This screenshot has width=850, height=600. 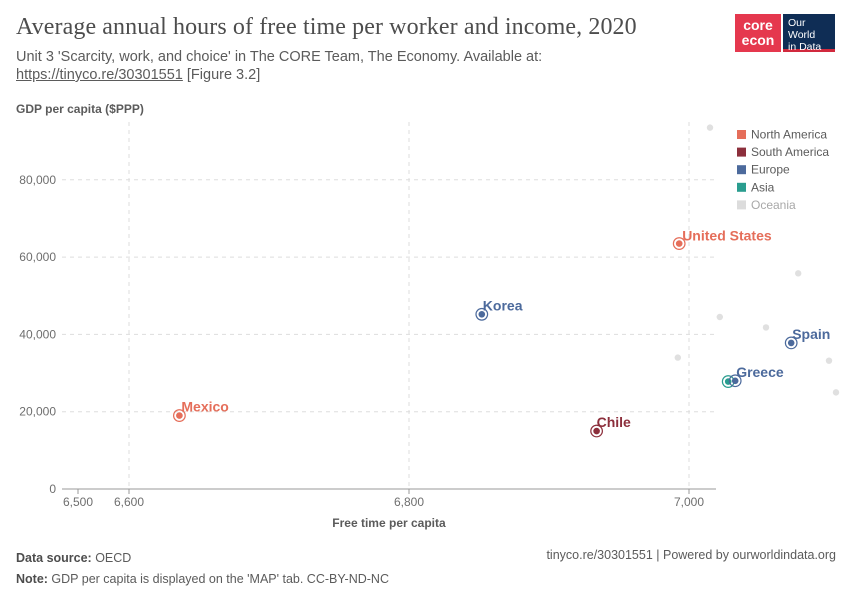 I want to click on y-tick-label: 40,000, so click(x=37, y=334).